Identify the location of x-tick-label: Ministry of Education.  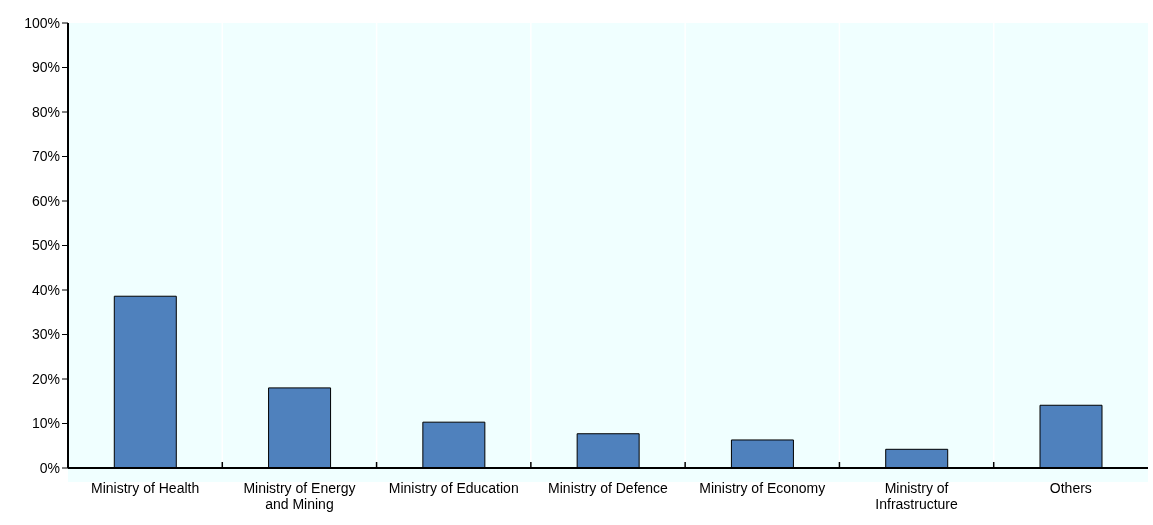
(453, 487).